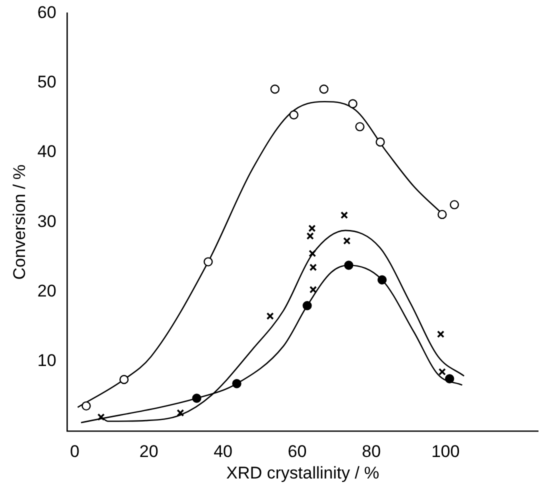  What do you see at coordinates (223, 451) in the screenshot?
I see `x-tick-label: 40` at bounding box center [223, 451].